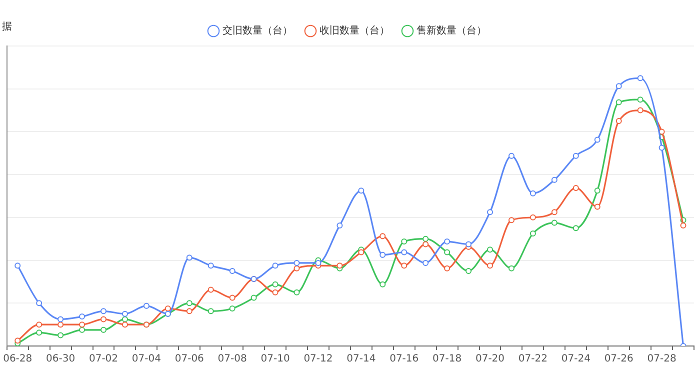 This screenshot has height=368, width=700. I want to click on x-tick-label: 07-06, so click(189, 359).